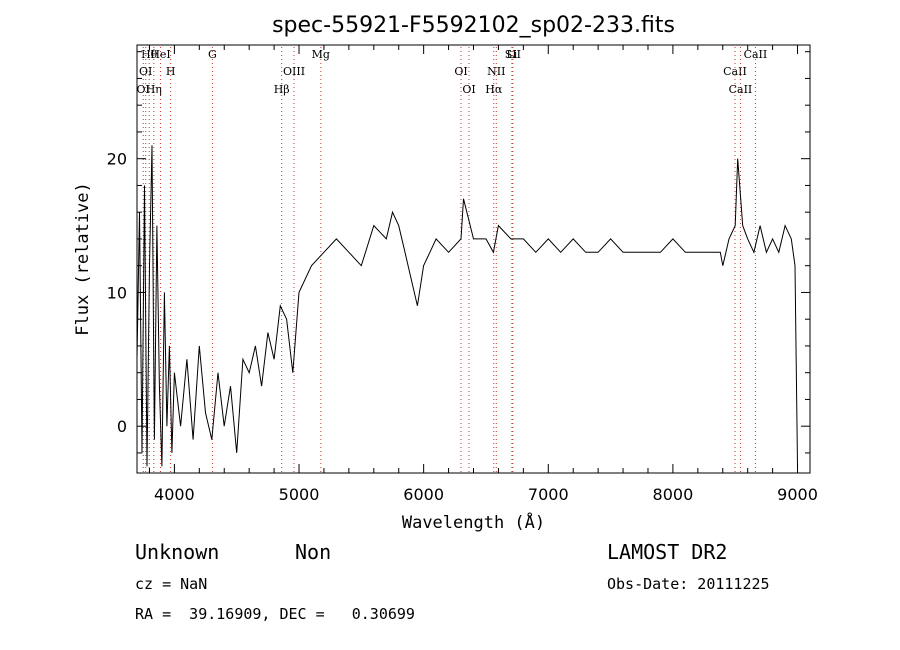 Image resolution: width=900 pixels, height=650 pixels. I want to click on line-marker-label: HeI, so click(160, 54).